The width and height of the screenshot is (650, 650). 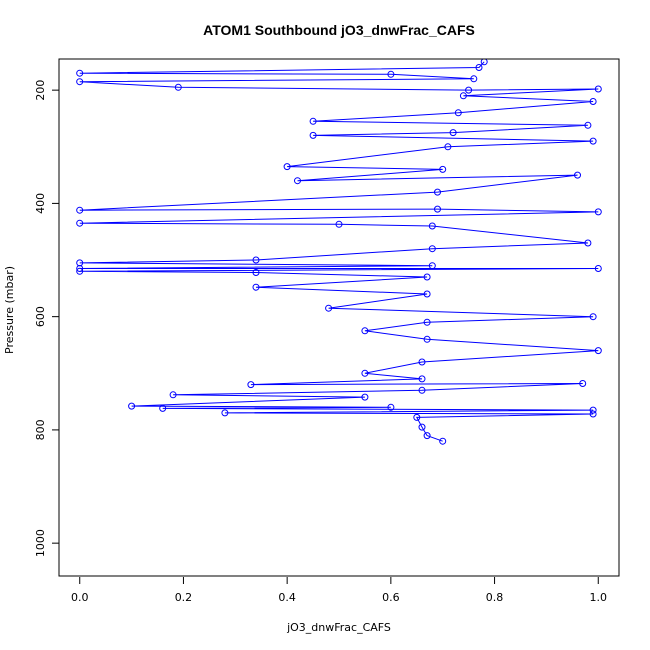 What do you see at coordinates (40, 316) in the screenshot?
I see `y-tick-label: 600` at bounding box center [40, 316].